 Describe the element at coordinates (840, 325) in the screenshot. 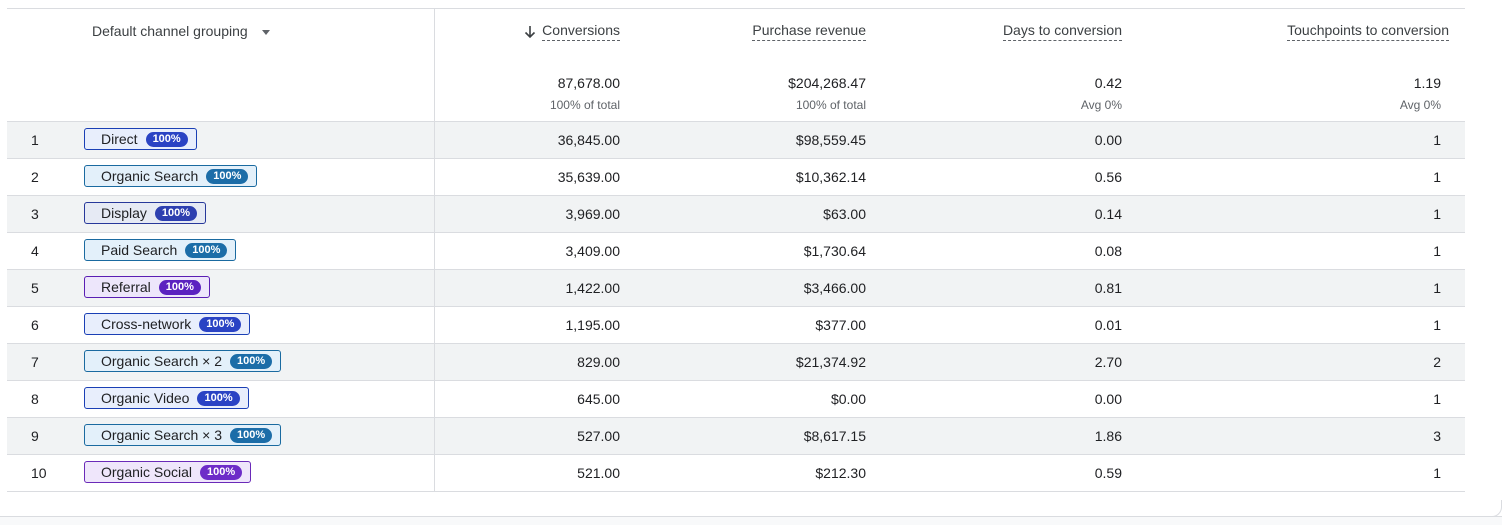

I see `purchase-revenue-cell: $377.00` at that location.